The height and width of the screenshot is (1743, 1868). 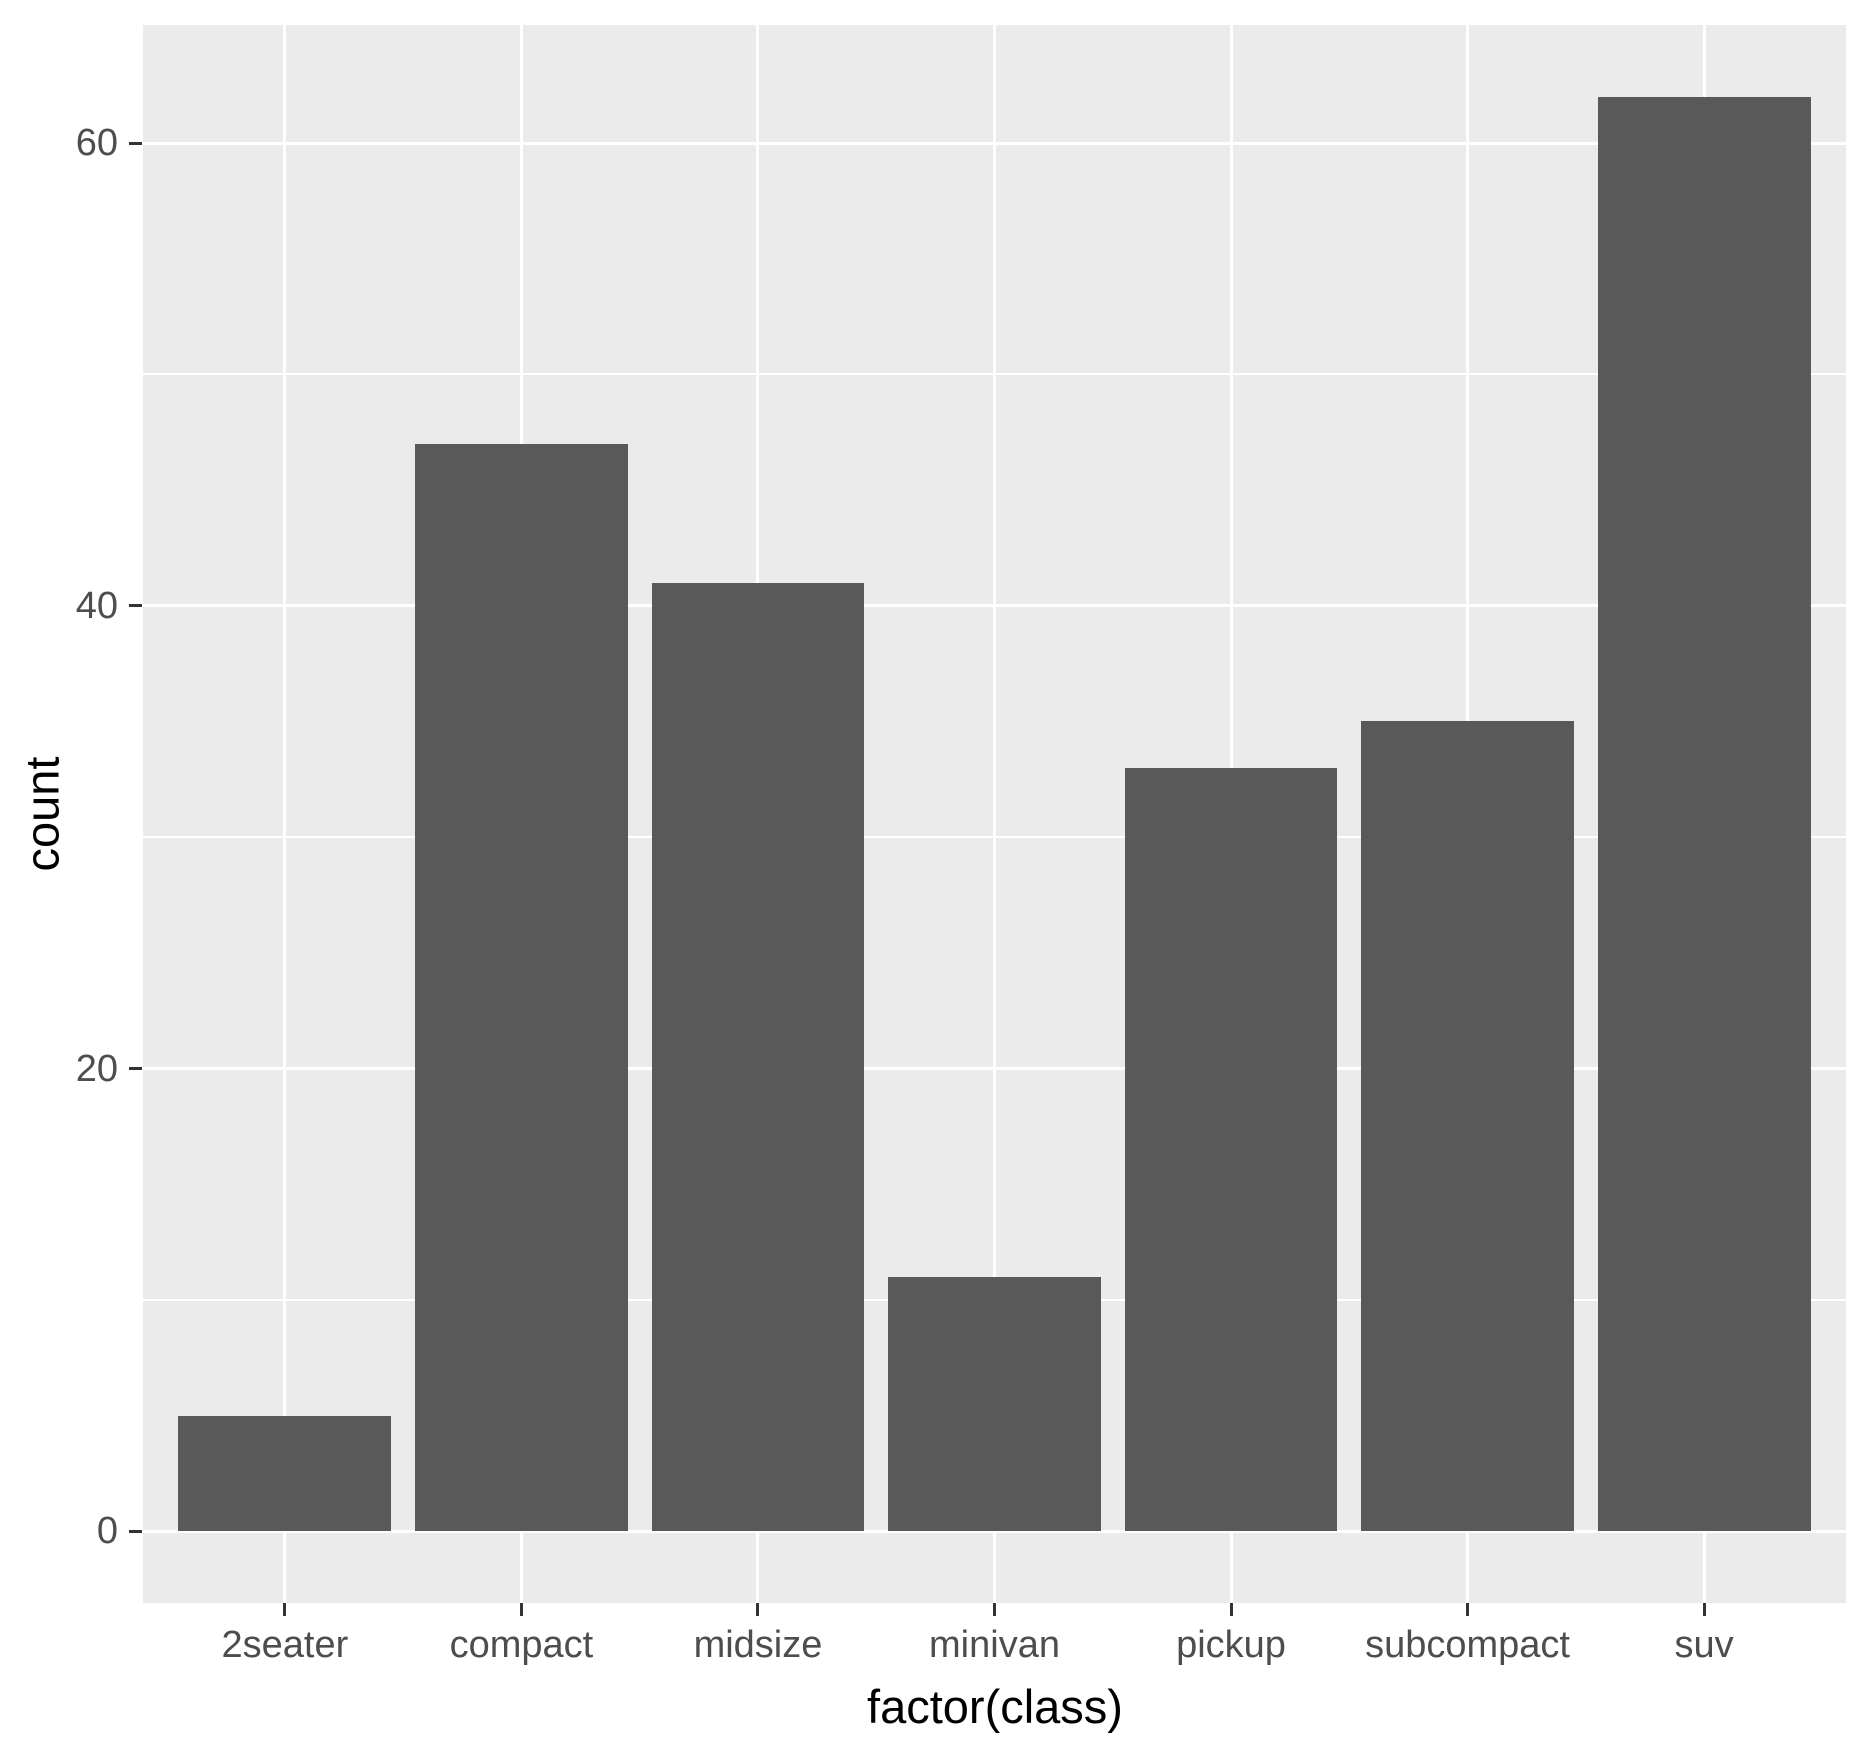 I want to click on bar-pickup, so click(x=1231, y=1149).